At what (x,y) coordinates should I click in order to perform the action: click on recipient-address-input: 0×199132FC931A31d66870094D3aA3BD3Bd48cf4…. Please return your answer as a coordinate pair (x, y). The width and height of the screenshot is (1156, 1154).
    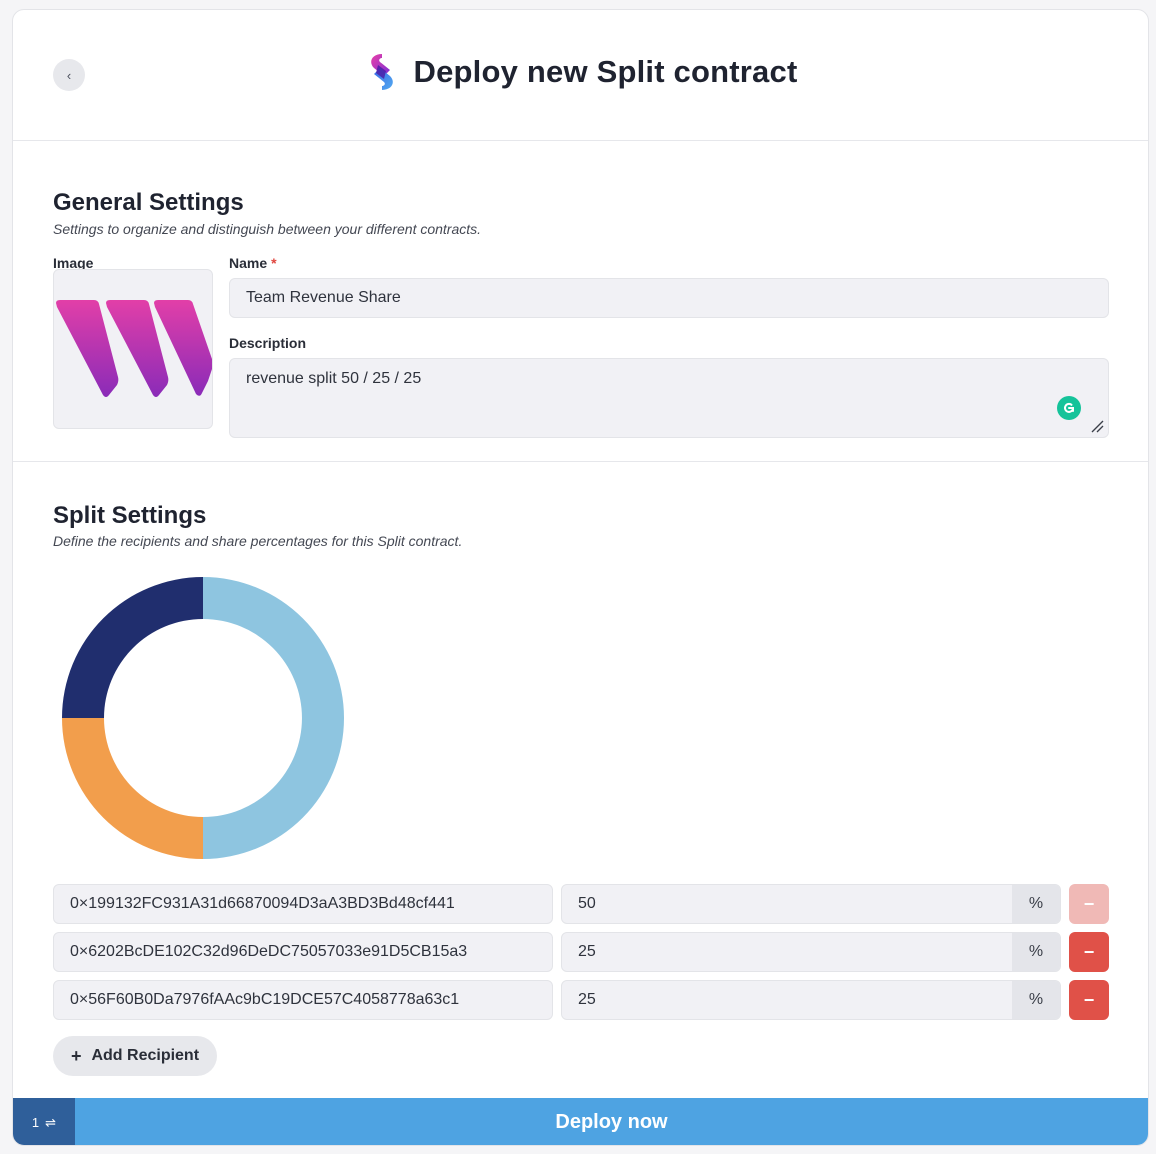
    Looking at the image, I should click on (303, 904).